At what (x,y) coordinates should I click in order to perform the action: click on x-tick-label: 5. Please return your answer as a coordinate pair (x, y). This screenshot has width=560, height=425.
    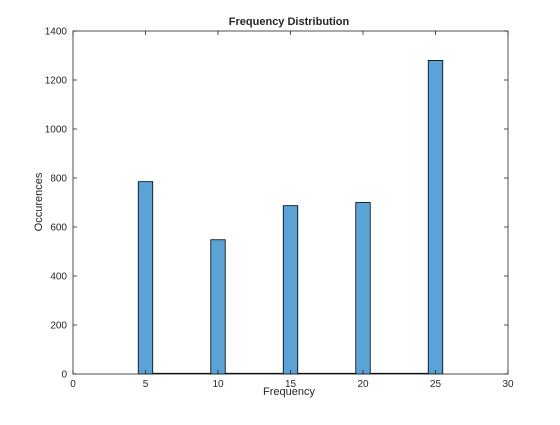
    Looking at the image, I should click on (146, 384).